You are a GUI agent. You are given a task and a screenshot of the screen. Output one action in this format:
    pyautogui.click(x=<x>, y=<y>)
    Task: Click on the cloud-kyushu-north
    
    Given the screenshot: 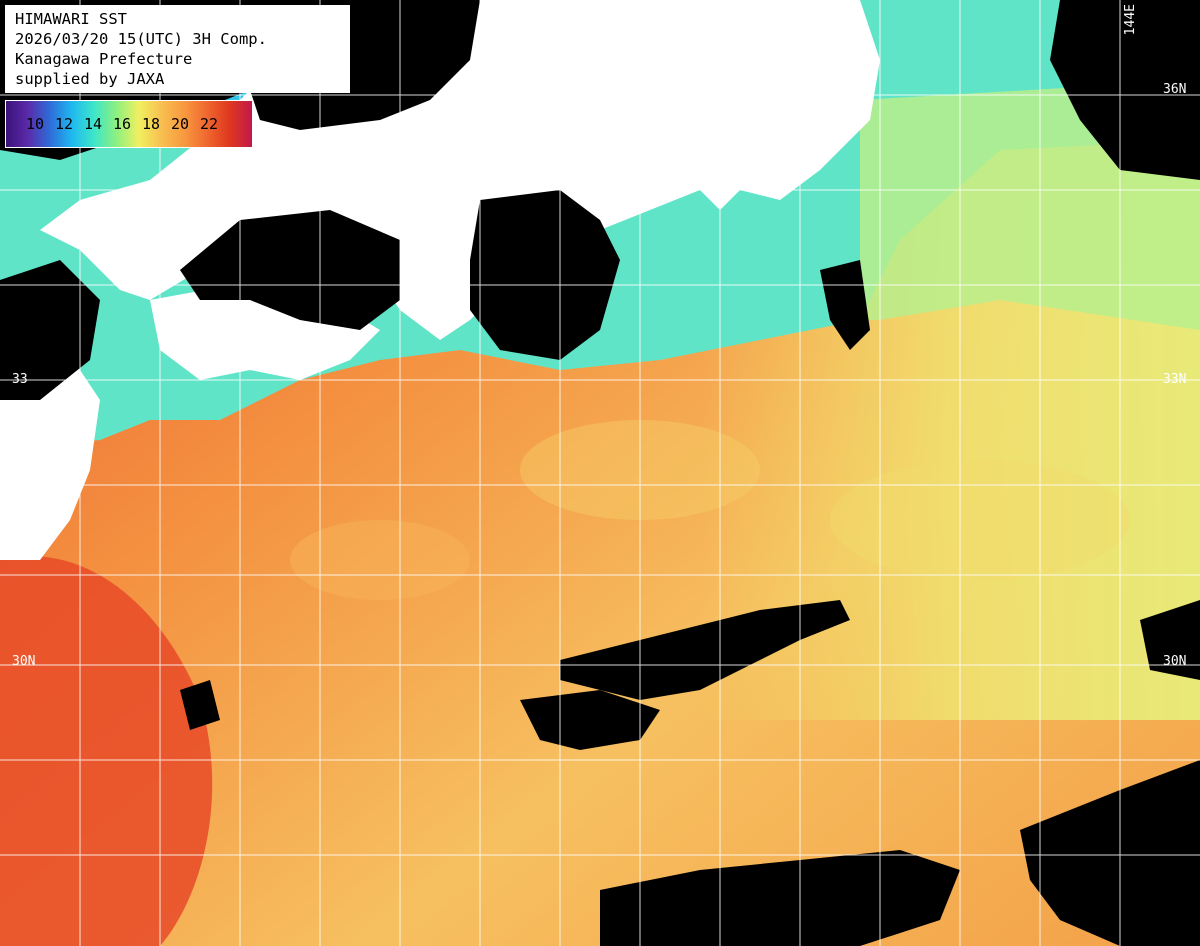 What is the action you would take?
    pyautogui.click(x=50, y=330)
    